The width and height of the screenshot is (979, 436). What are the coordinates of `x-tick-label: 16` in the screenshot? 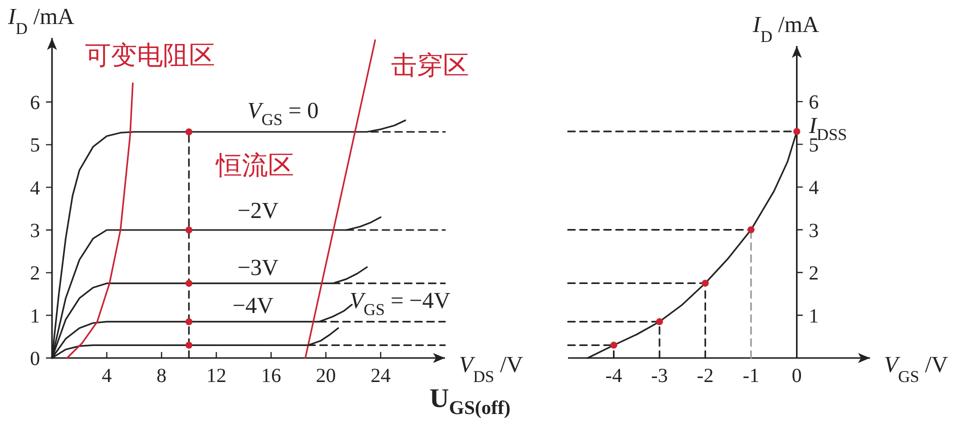 It's located at (271, 376).